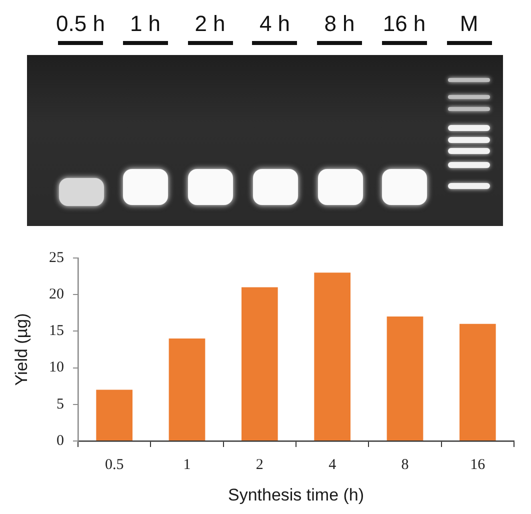 This screenshot has width=531, height=514. I want to click on y-tick-label: 20, so click(56, 294).